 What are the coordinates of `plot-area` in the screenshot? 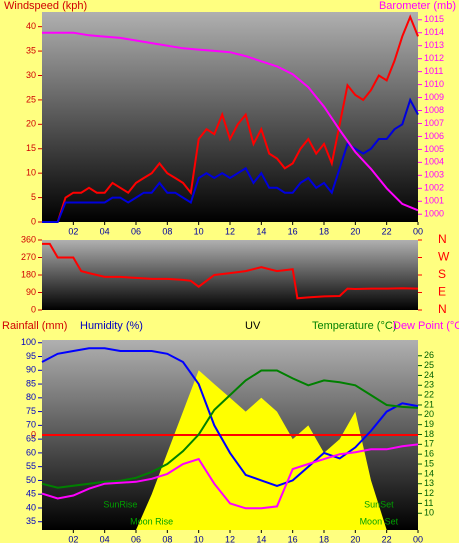 It's located at (230, 275).